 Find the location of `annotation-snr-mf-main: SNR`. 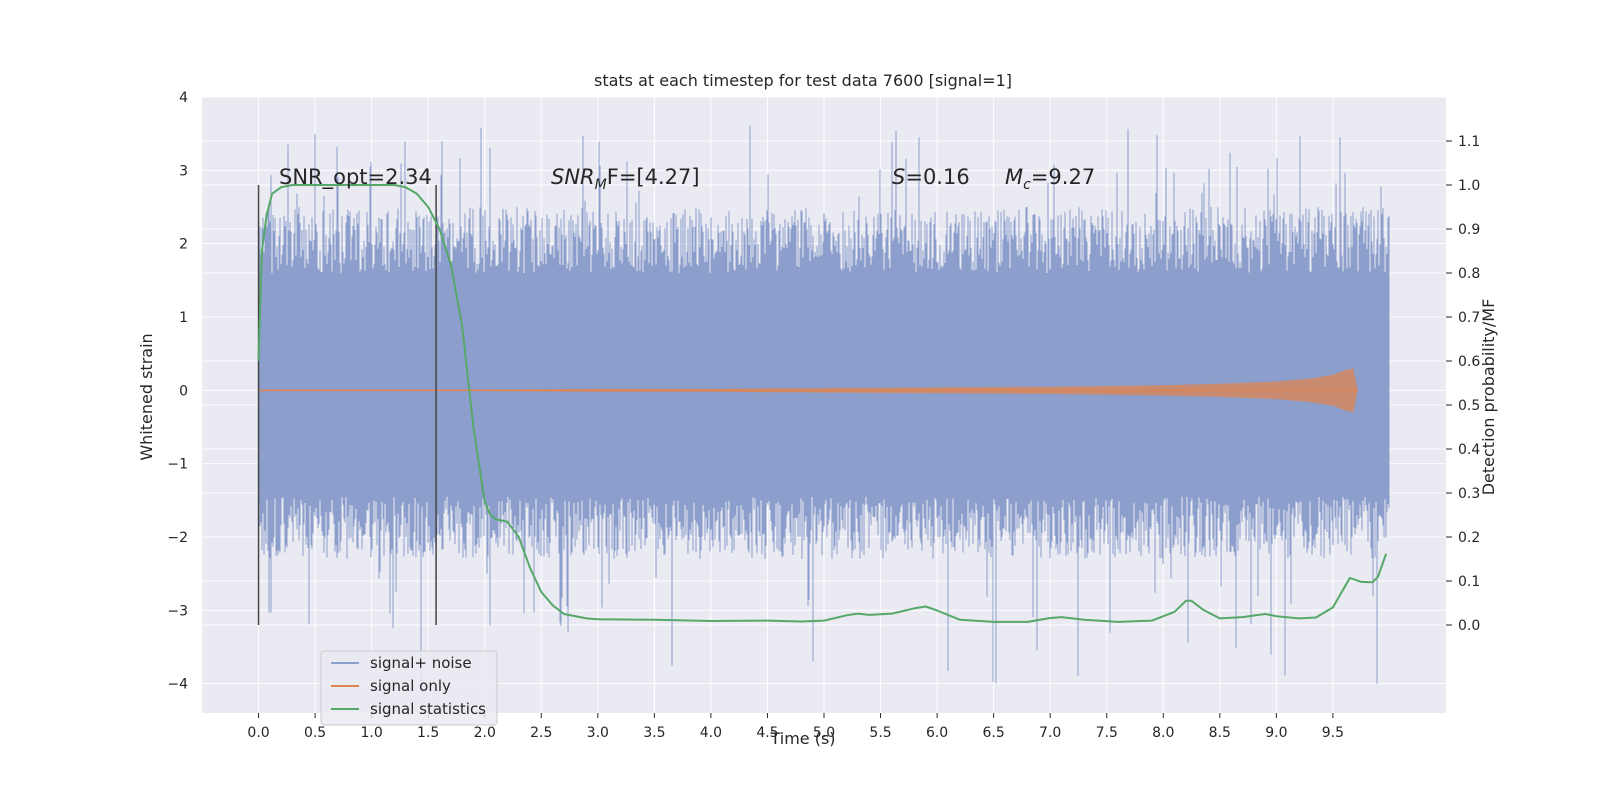

annotation-snr-mf-main: SNR is located at coordinates (573, 177).